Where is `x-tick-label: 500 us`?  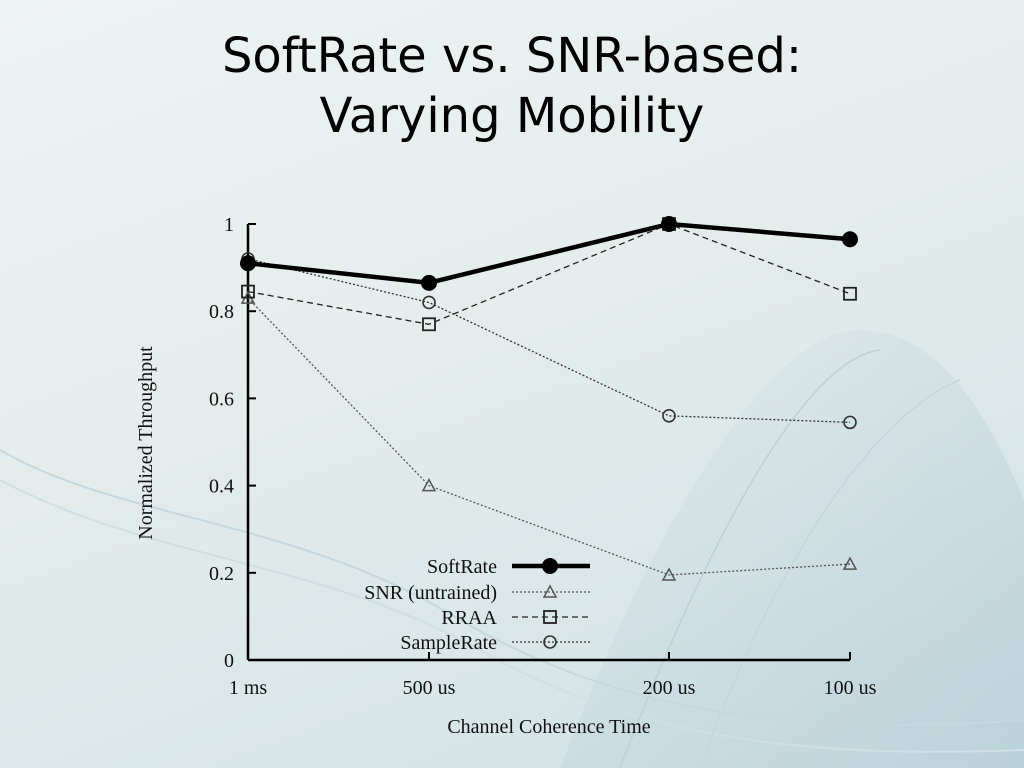
x-tick-label: 500 us is located at coordinates (429, 688).